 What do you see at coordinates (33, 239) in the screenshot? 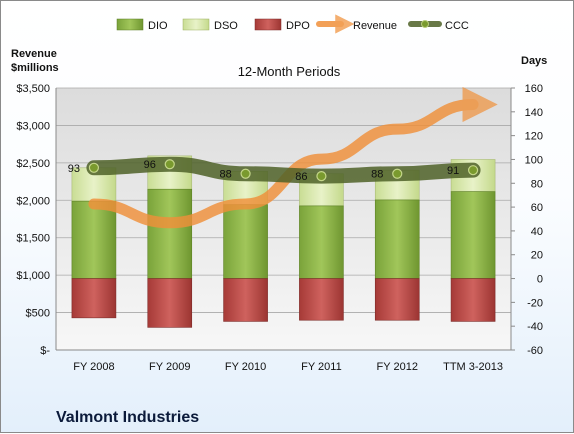
I see `left-tick-label: $1,500` at bounding box center [33, 239].